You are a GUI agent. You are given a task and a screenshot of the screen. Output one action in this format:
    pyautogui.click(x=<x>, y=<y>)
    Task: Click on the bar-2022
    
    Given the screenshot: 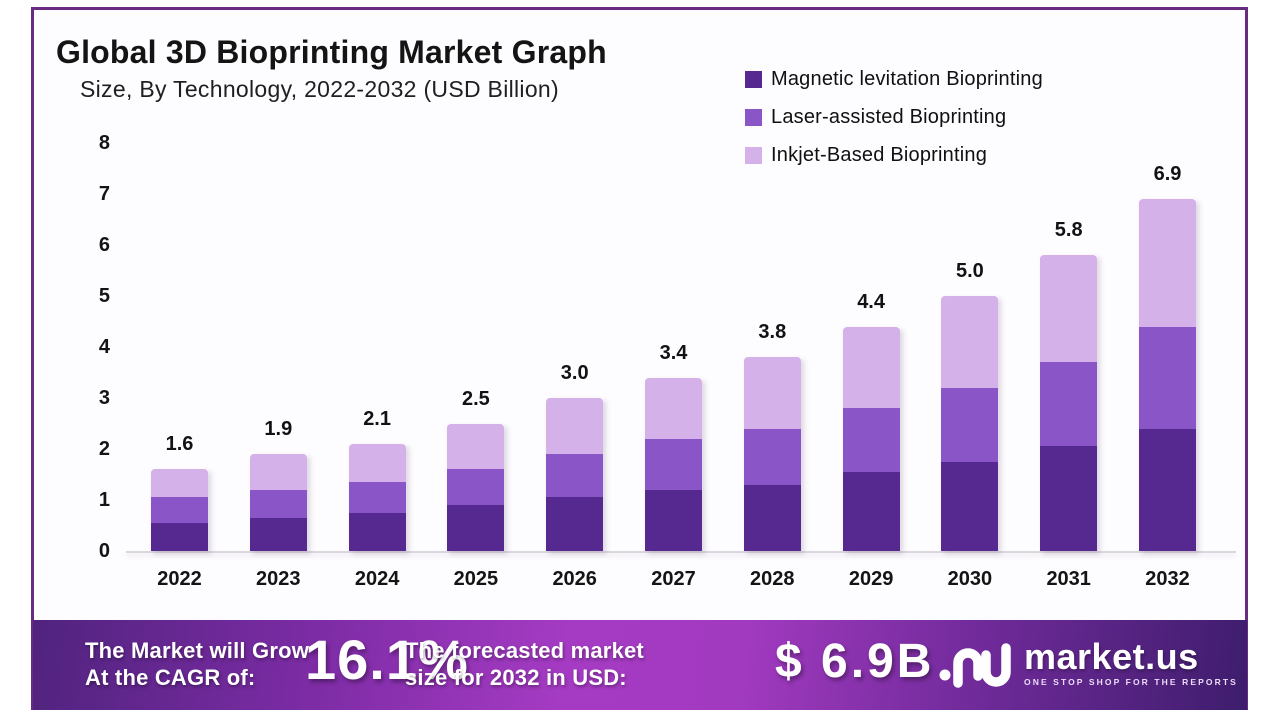 What is the action you would take?
    pyautogui.click(x=179, y=510)
    